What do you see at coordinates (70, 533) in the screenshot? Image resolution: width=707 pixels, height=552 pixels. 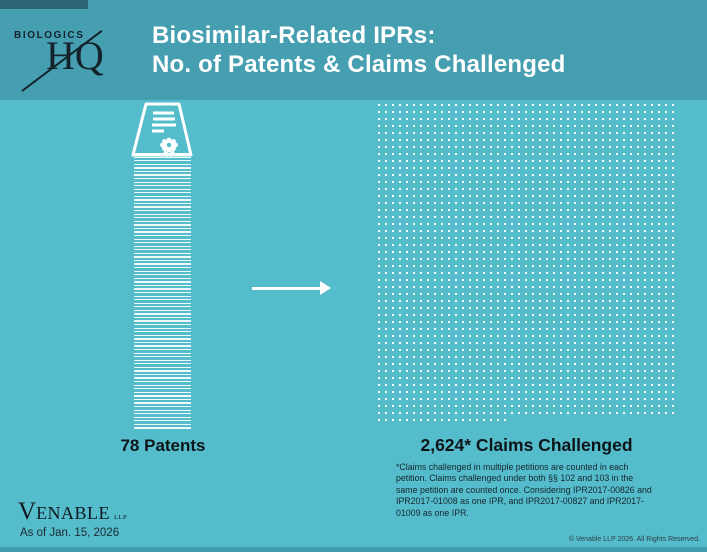 I see `as-of-date-label: As of Jan. 15, 2026` at bounding box center [70, 533].